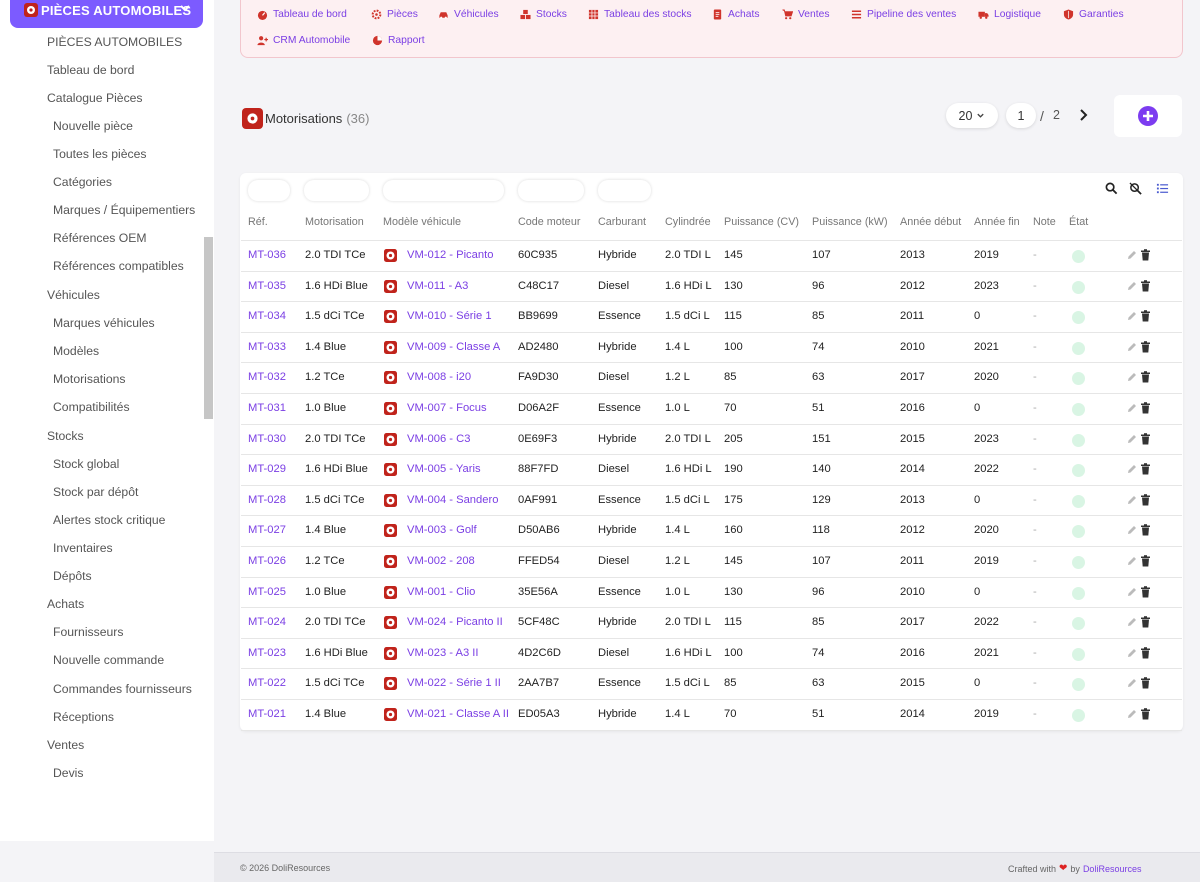 The height and width of the screenshot is (882, 1200). I want to click on add-button, so click(1148, 116).